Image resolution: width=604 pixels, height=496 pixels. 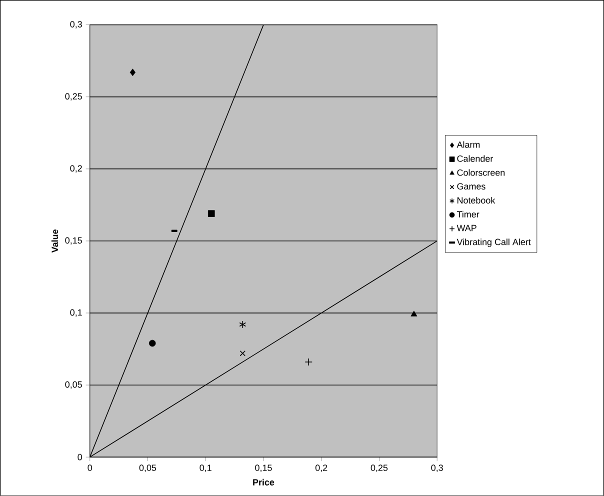 What do you see at coordinates (263, 468) in the screenshot?
I see `x-tick-label: 0,15` at bounding box center [263, 468].